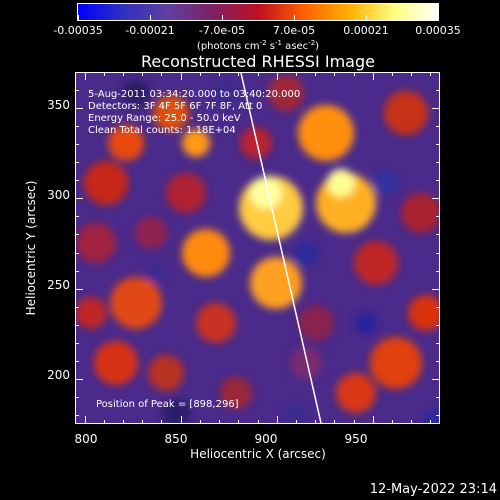 The width and height of the screenshot is (500, 500). I want to click on x-axis-label: Heliocentric X (arcsec), so click(258, 454).